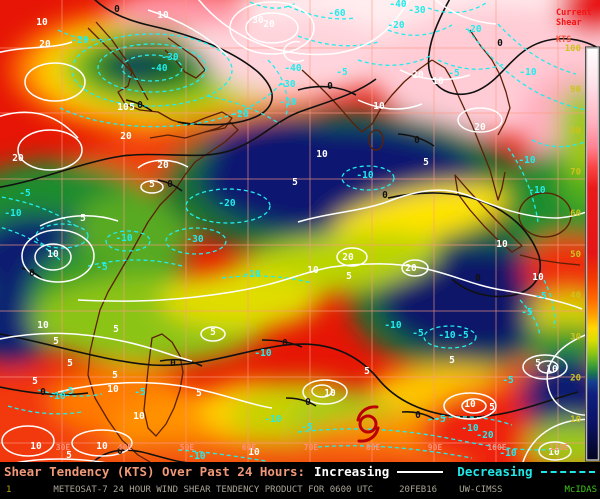 The height and width of the screenshot is (499, 600). I want to click on colorbar-gradient, so click(592, 254).